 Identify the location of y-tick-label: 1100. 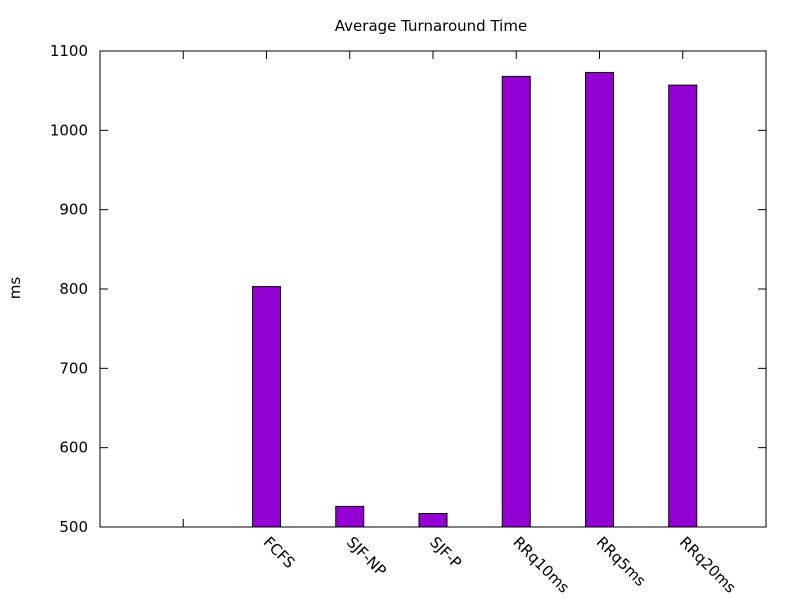
(69, 51).